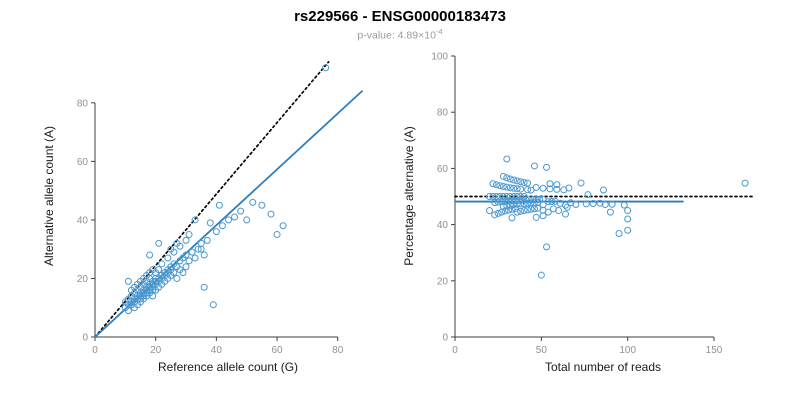  I want to click on p-value-subtitle: p-value: 4.89×10-4, so click(400, 34).